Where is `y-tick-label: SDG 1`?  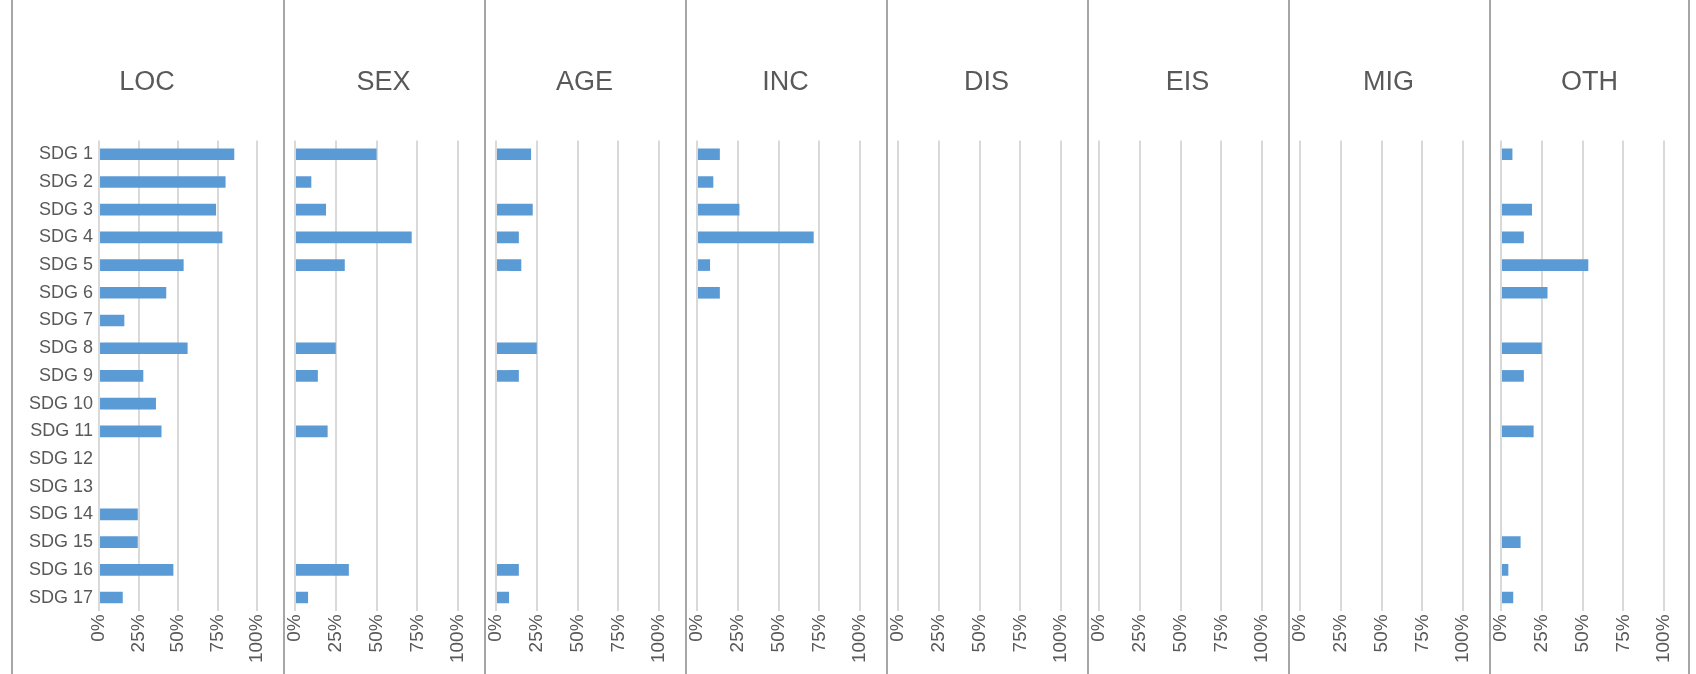 y-tick-label: SDG 1 is located at coordinates (66, 153).